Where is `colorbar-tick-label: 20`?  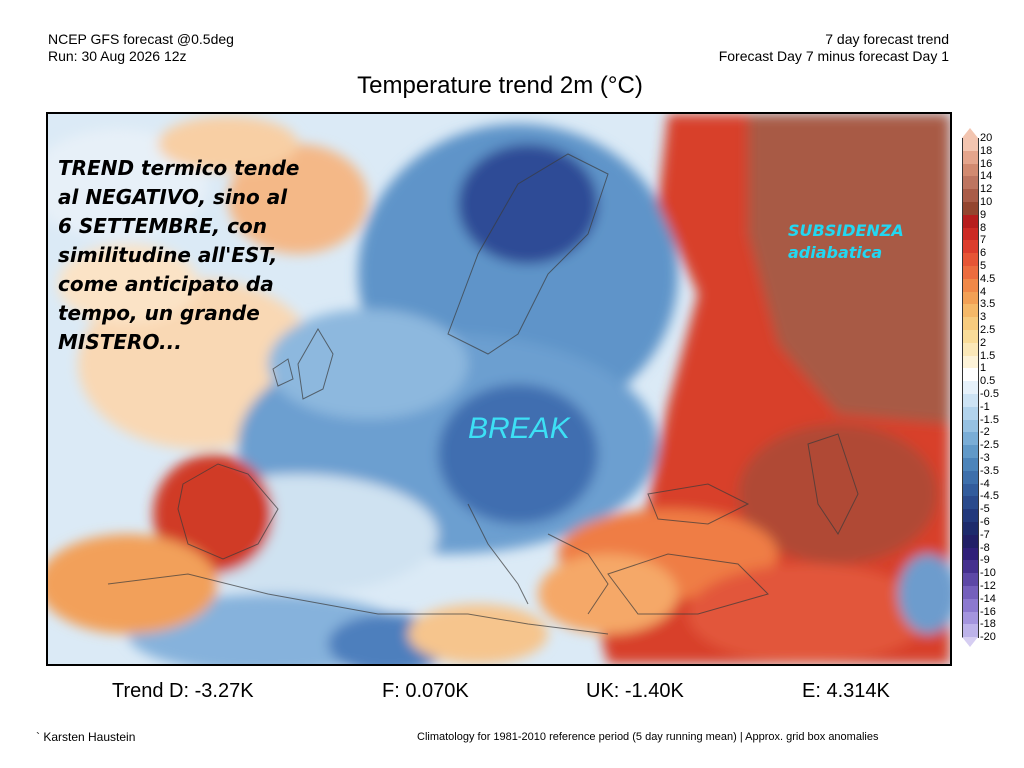
colorbar-tick-label: 20 is located at coordinates (986, 138).